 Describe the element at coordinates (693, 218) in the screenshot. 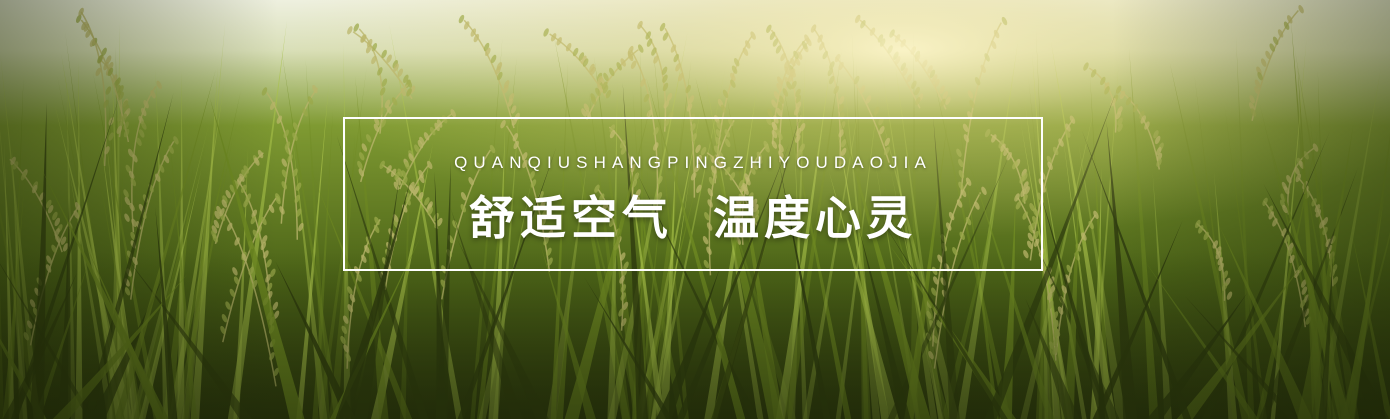

I see `slogan-headline: 舒适空气 温度心灵` at that location.